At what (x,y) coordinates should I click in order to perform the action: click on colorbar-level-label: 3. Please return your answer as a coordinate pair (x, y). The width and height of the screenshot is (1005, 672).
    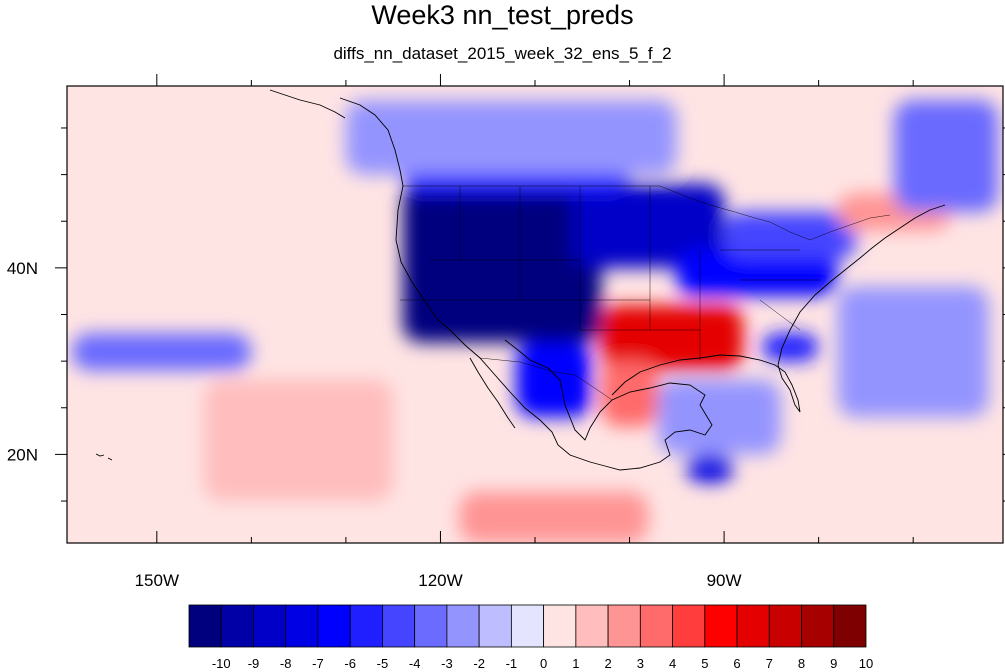
    Looking at the image, I should click on (640, 663).